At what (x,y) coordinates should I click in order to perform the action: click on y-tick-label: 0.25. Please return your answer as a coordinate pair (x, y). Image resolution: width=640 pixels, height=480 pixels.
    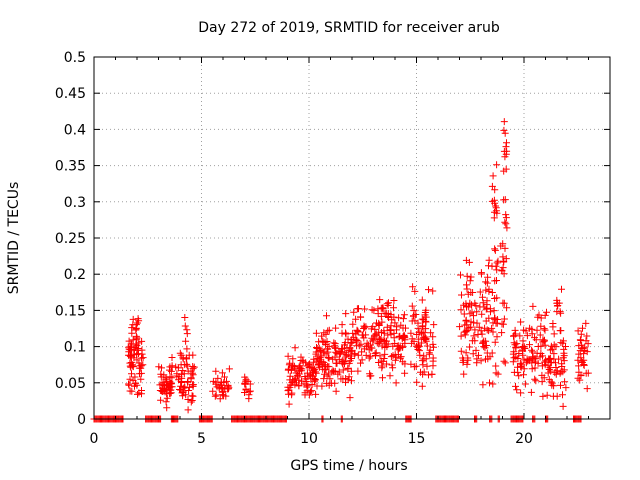
    Looking at the image, I should click on (70, 239).